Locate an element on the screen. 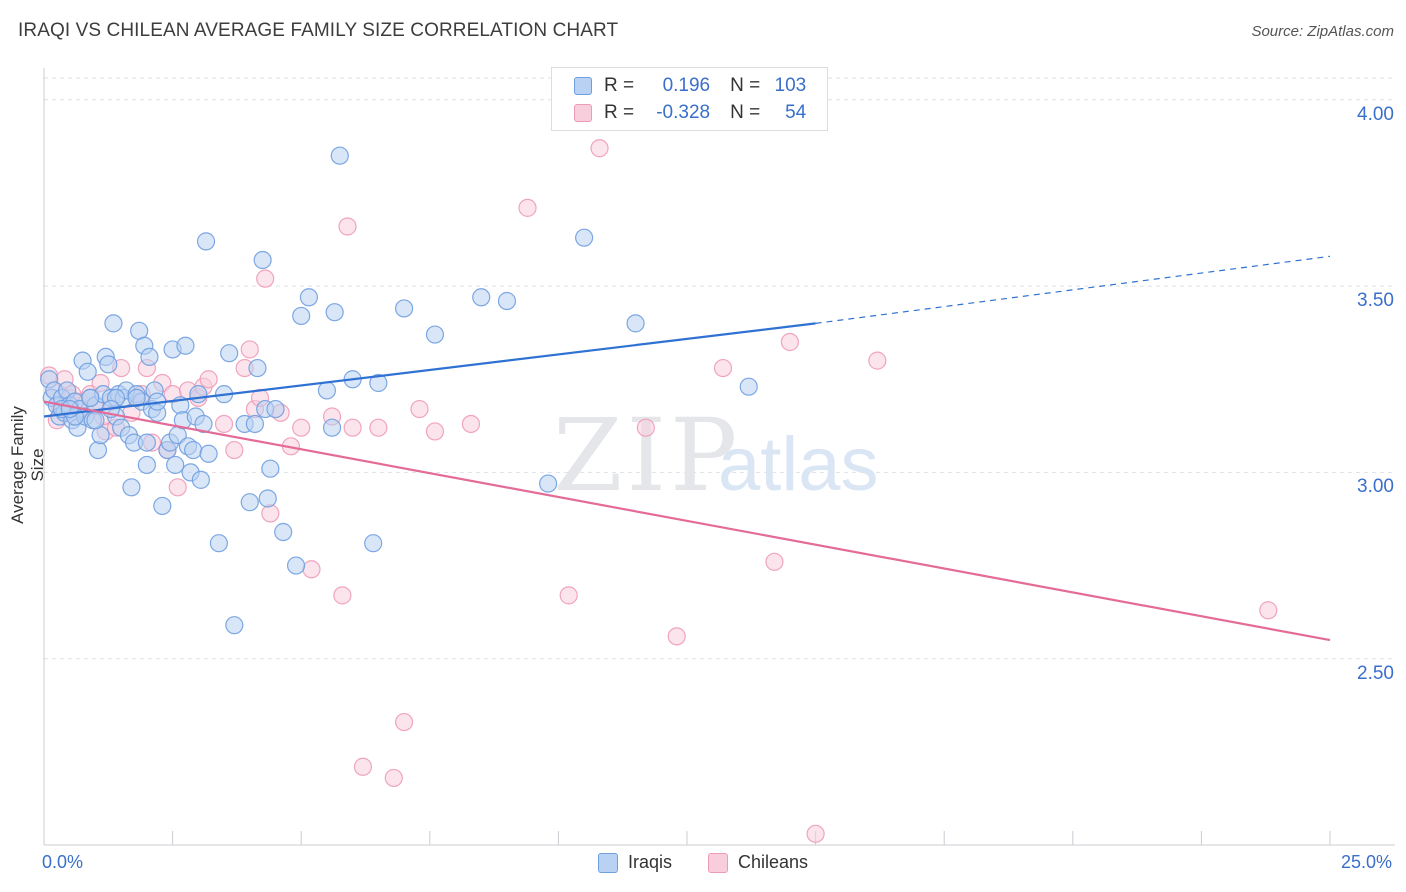 The width and height of the screenshot is (1406, 892). legend-row-chileans: R = -0.328 N = 54 is located at coordinates (690, 113).